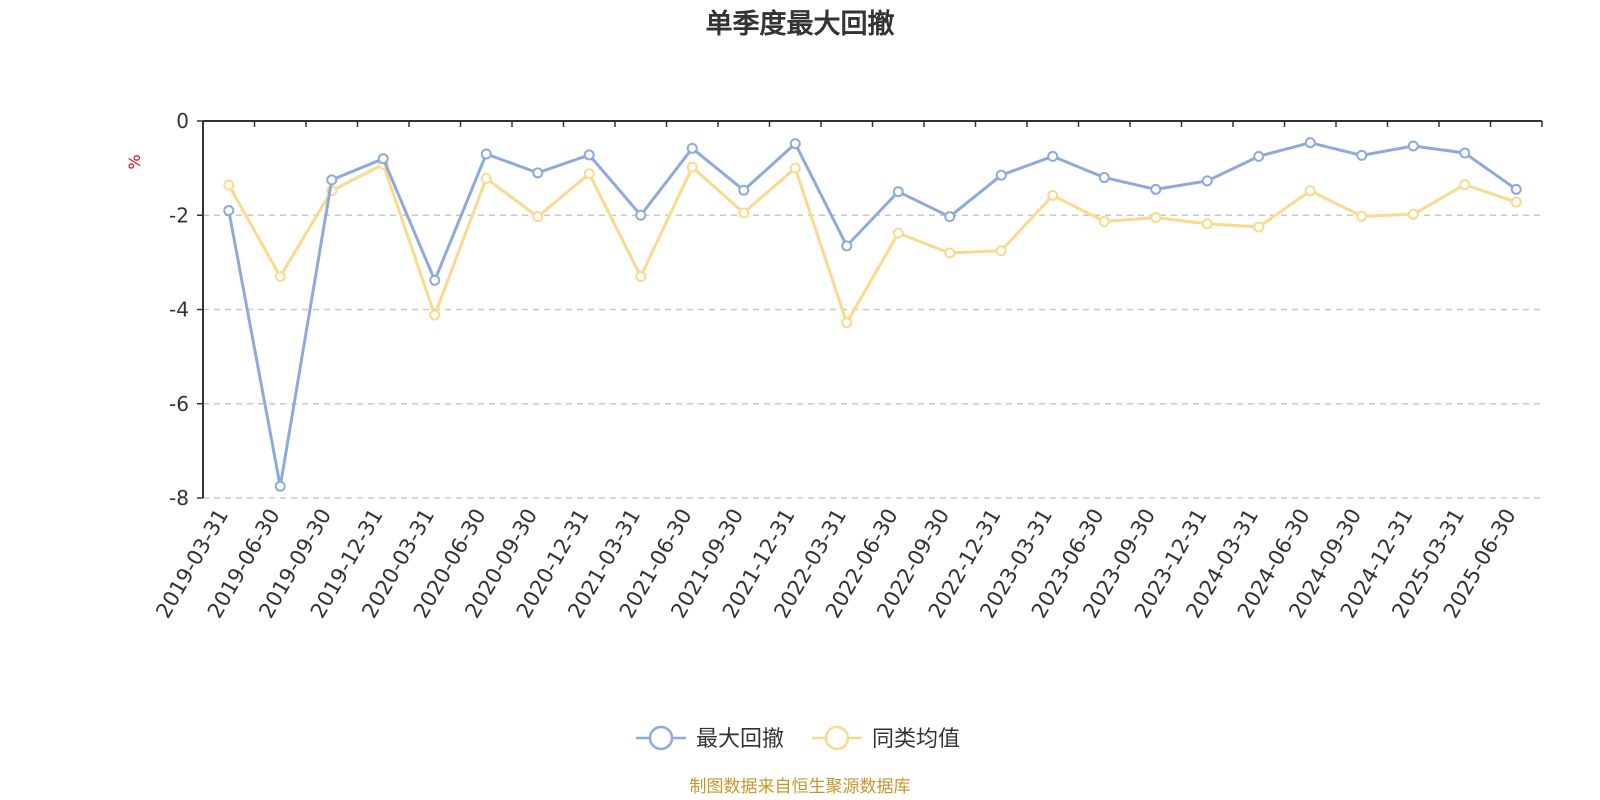 Image resolution: width=1600 pixels, height=800 pixels. I want to click on source-note: 制图数据来自恒生聚源数据库, so click(800, 787).